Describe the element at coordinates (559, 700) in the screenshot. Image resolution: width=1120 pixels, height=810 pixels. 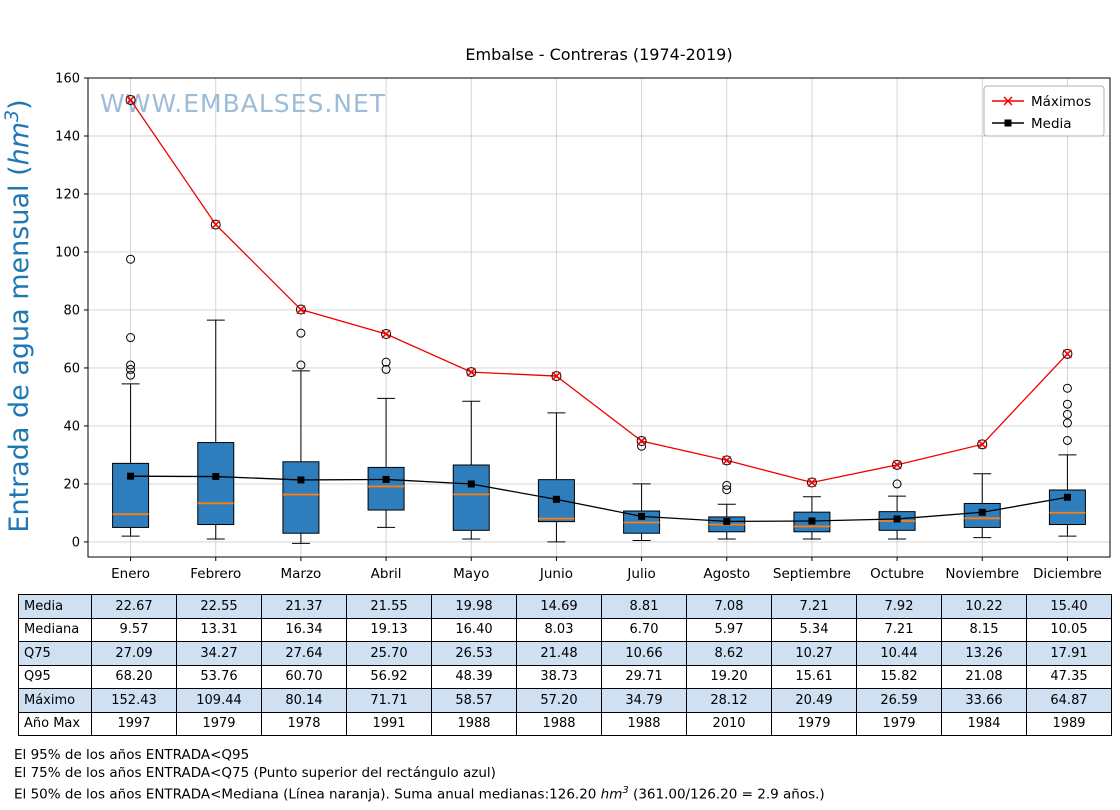
I see `table-cell: 57.20` at that location.